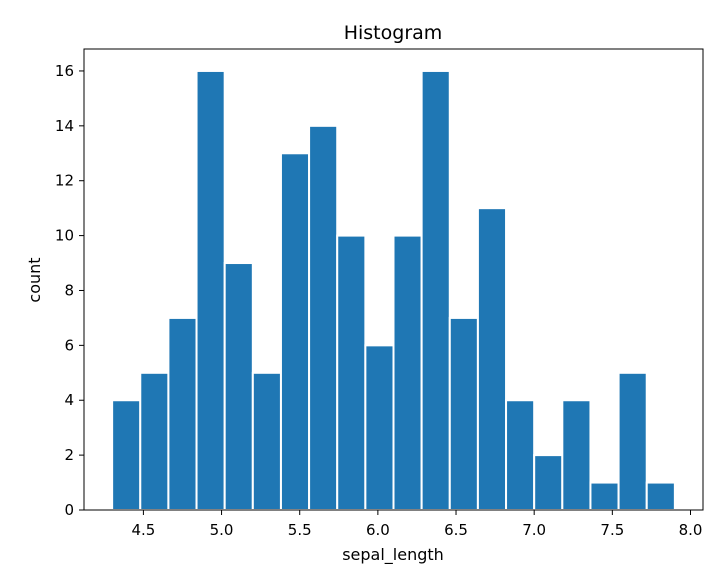  Describe the element at coordinates (64, 236) in the screenshot. I see `y-tick-label: 10` at that location.